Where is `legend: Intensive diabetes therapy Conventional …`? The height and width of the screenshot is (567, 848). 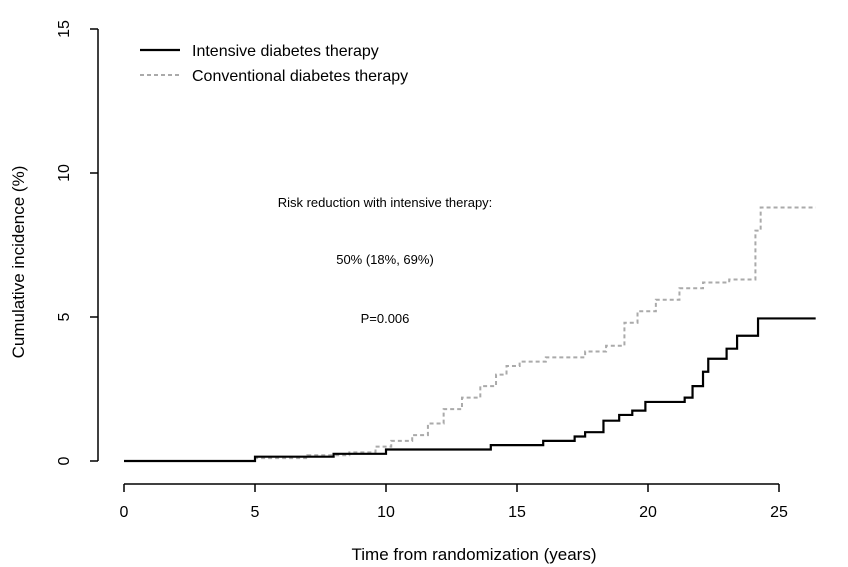 legend: Intensive diabetes therapy Conventional … is located at coordinates (274, 64).